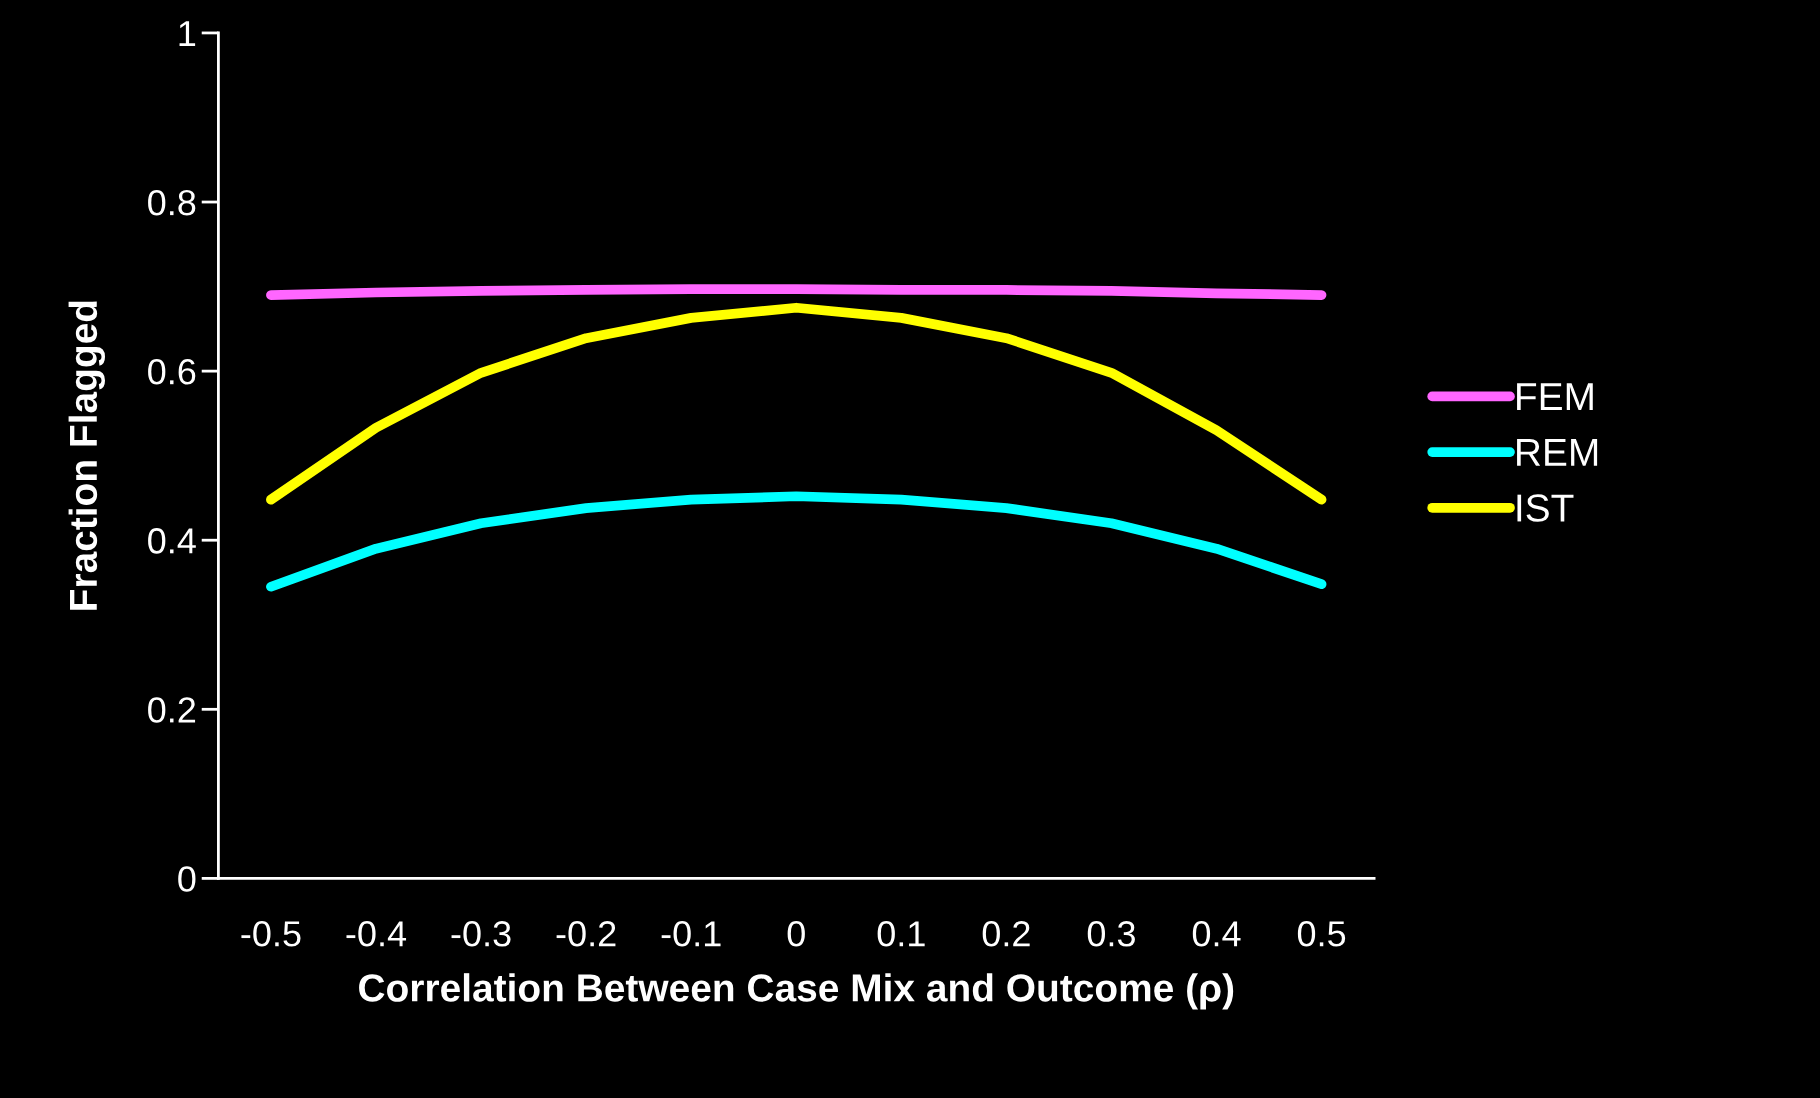 The width and height of the screenshot is (1820, 1098). What do you see at coordinates (796, 934) in the screenshot?
I see `x-tick-label: 0` at bounding box center [796, 934].